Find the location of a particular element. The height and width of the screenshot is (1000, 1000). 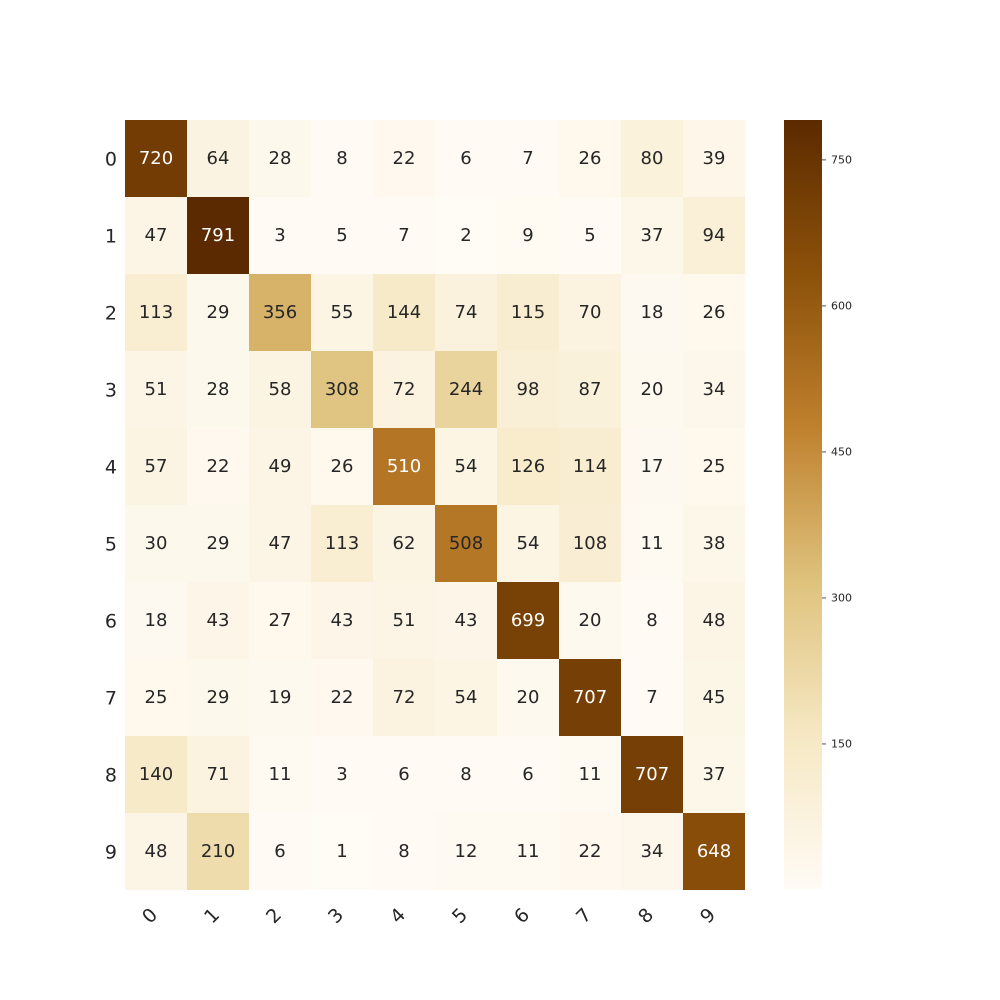

cell-value-label: 3 is located at coordinates (341, 774).